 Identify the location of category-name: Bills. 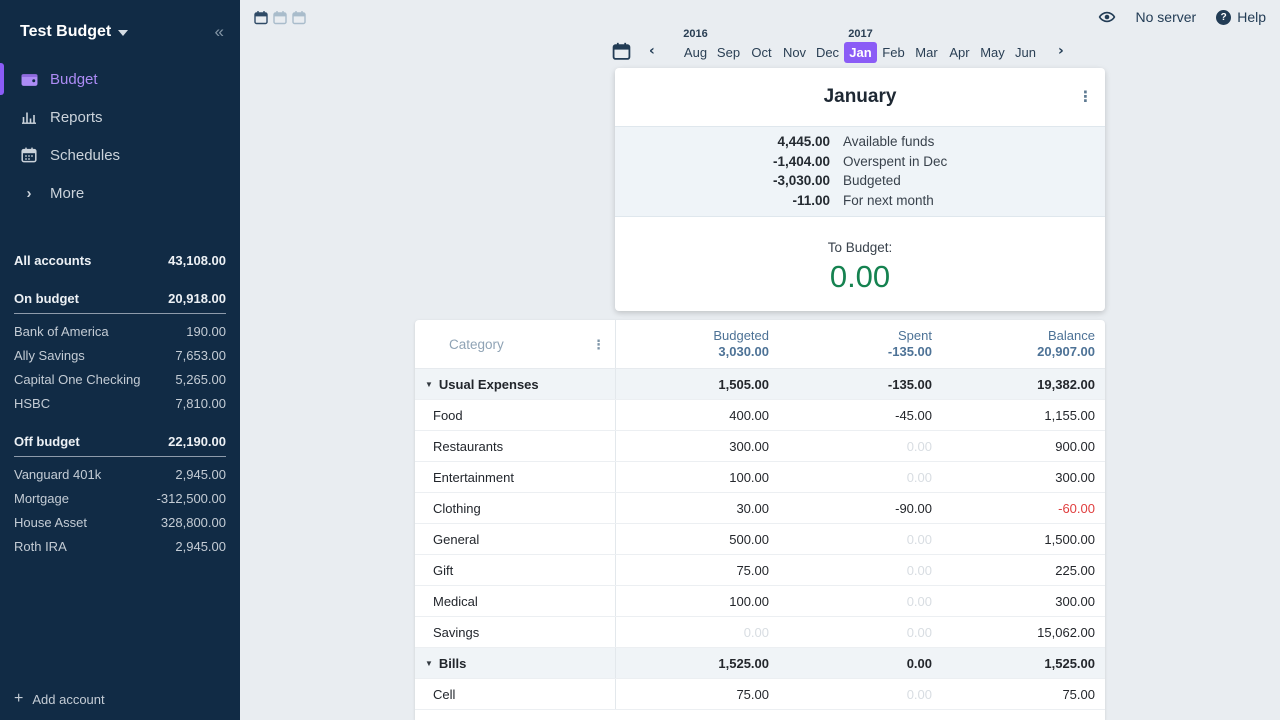
(452, 663).